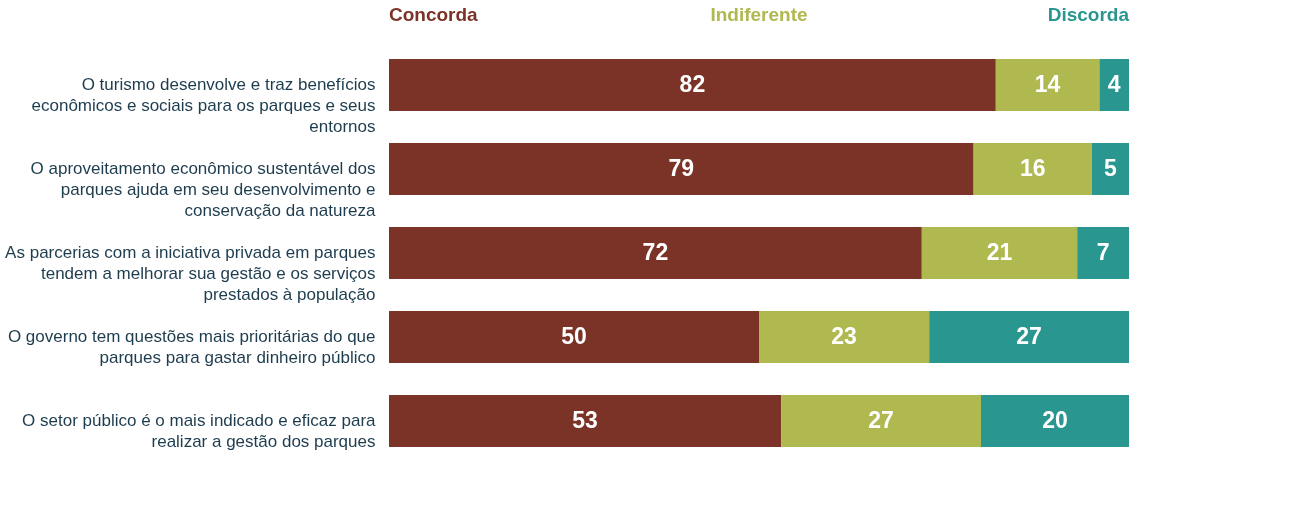 The height and width of the screenshot is (507, 1307). I want to click on data-label: 4, so click(1114, 84).